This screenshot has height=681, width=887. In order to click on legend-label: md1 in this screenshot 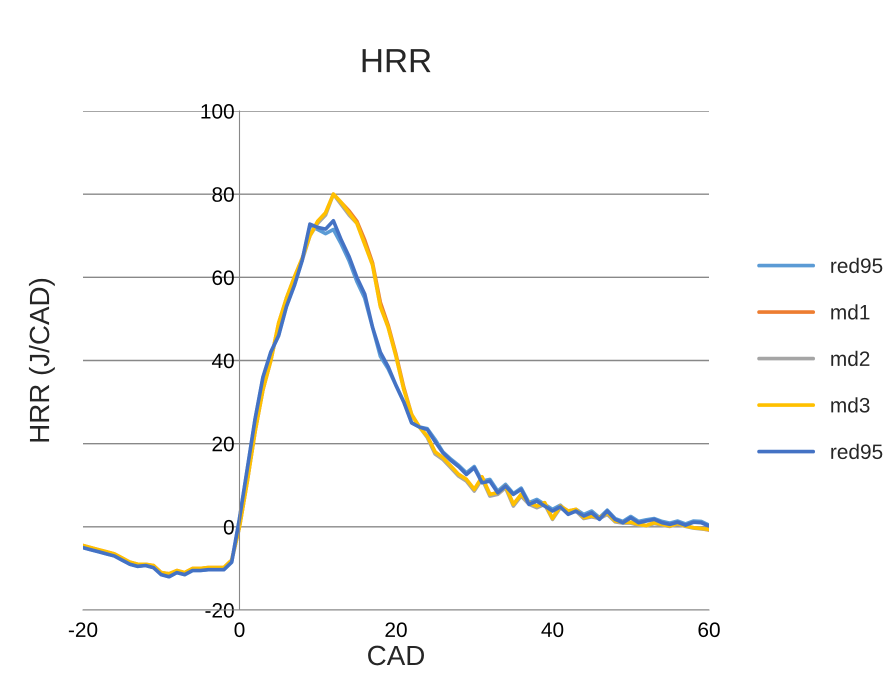, I will do `click(850, 312)`.